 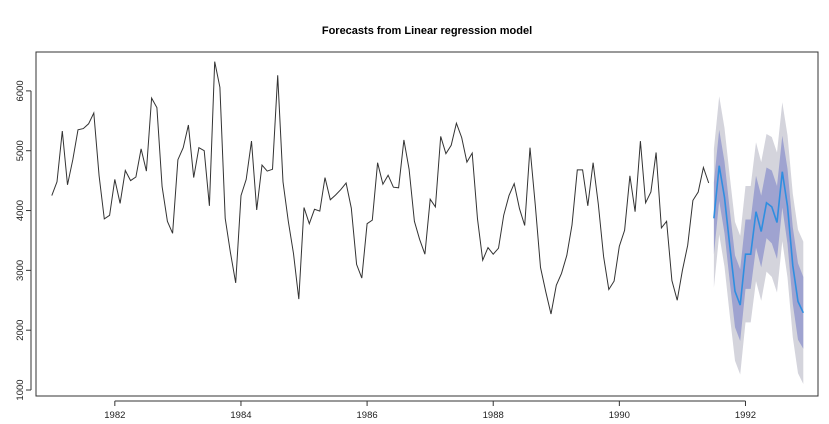 I want to click on forecast-line, so click(x=759, y=239).